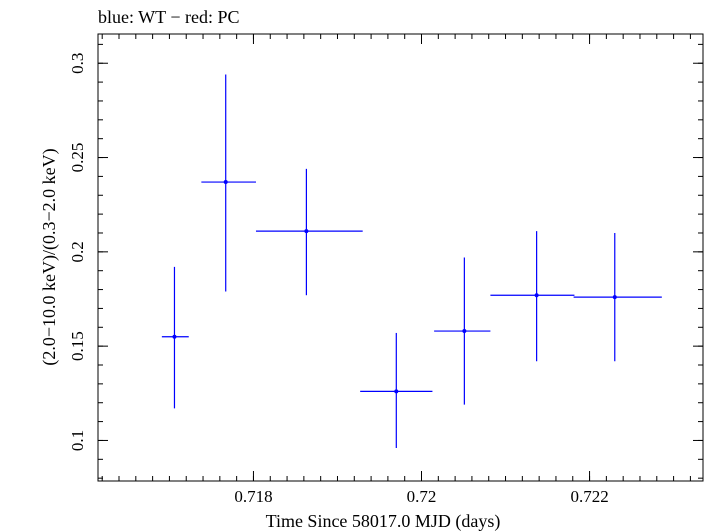  Describe the element at coordinates (77, 63) in the screenshot. I see `y-tick-label: 0.3` at that location.